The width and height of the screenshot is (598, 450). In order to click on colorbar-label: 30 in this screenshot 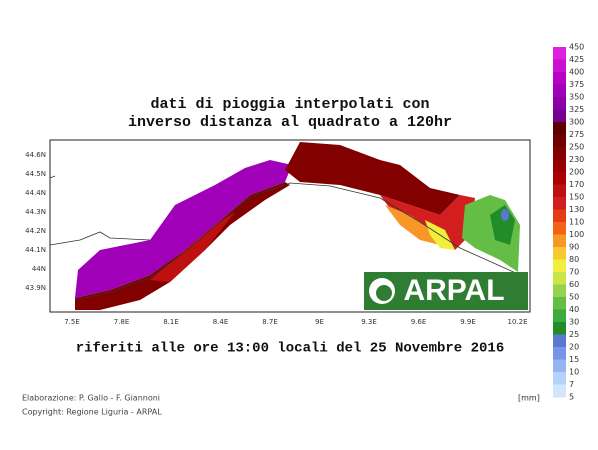, I will do `click(574, 322)`.